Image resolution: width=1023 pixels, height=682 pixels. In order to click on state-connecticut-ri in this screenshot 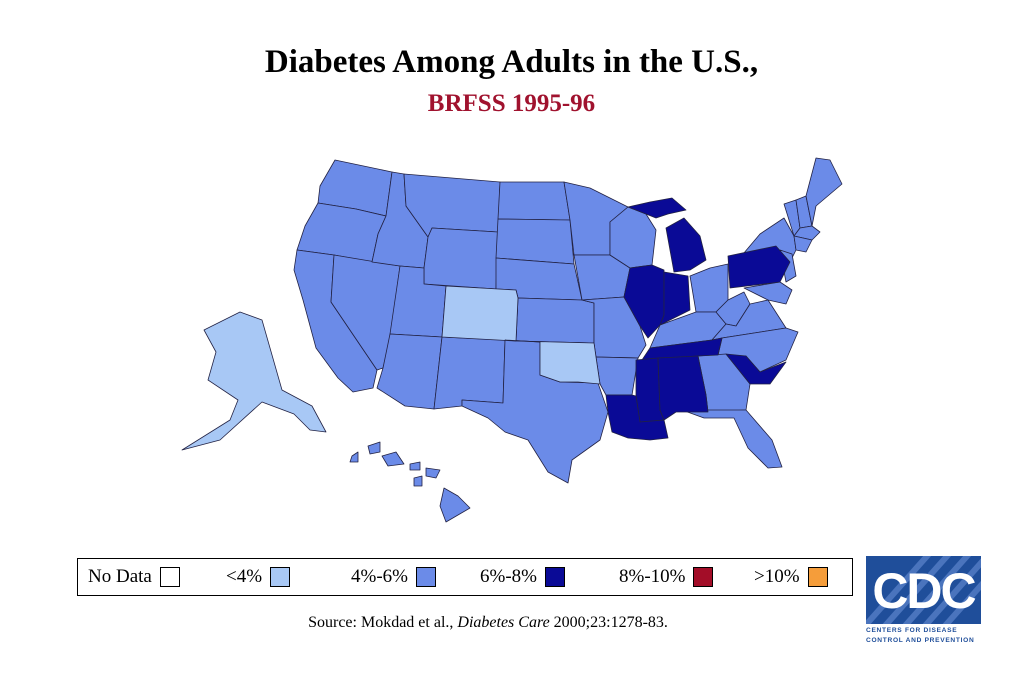, I will do `click(803, 244)`.